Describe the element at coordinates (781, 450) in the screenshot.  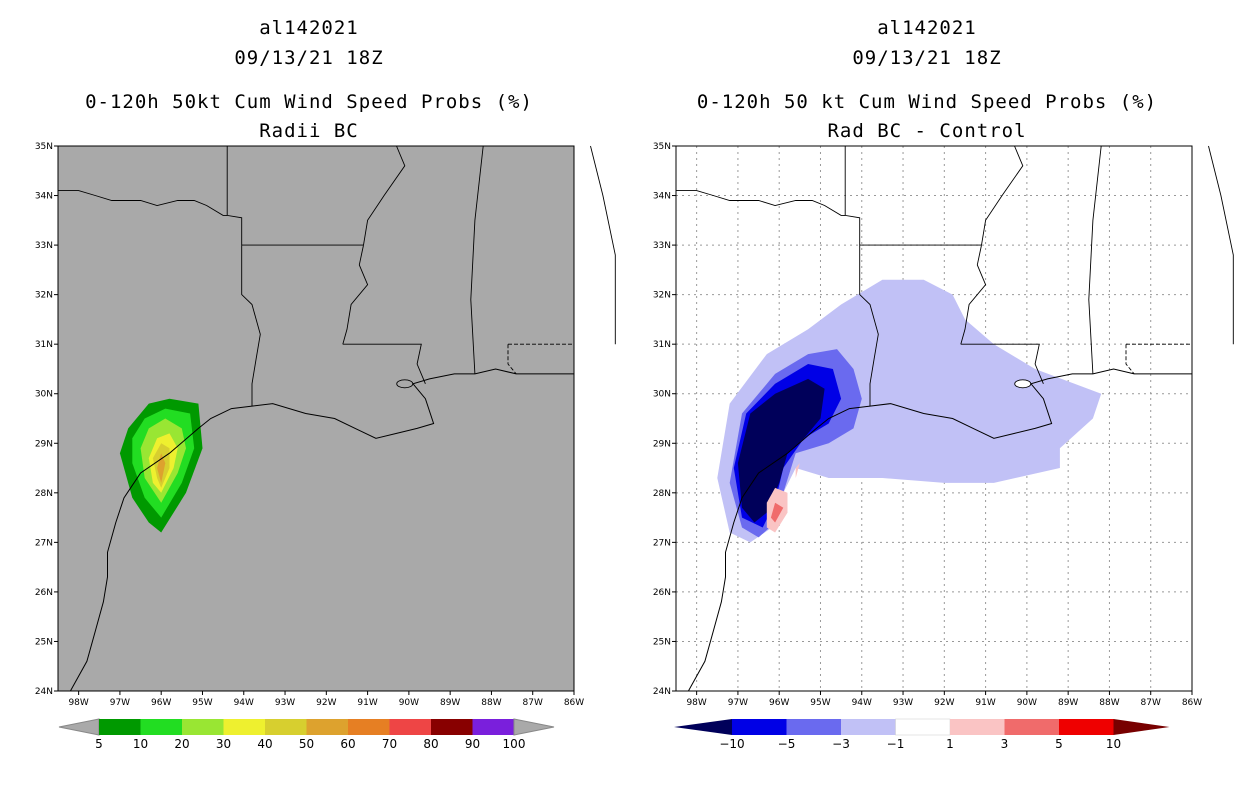
I see `contour-level-neg10` at that location.